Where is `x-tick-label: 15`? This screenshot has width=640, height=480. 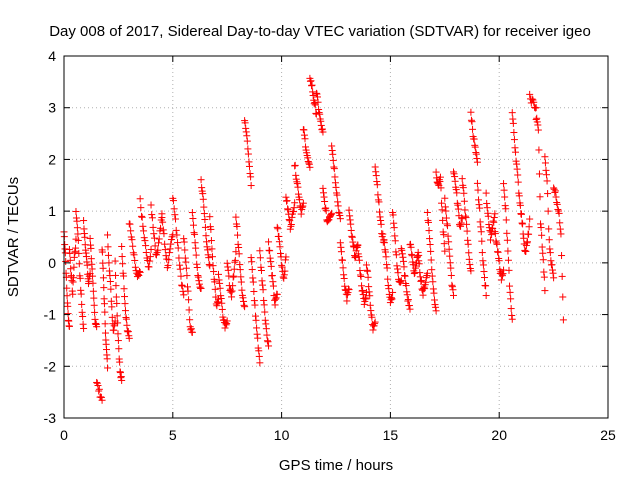
x-tick-label: 15 is located at coordinates (391, 435).